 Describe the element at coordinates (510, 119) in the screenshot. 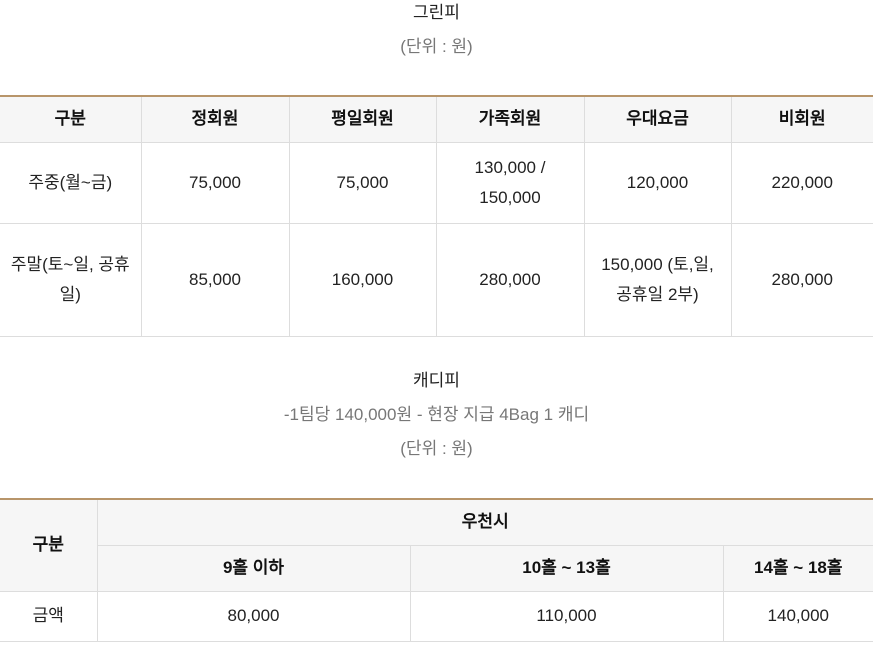

I see `header-family-member: 가족회원` at that location.